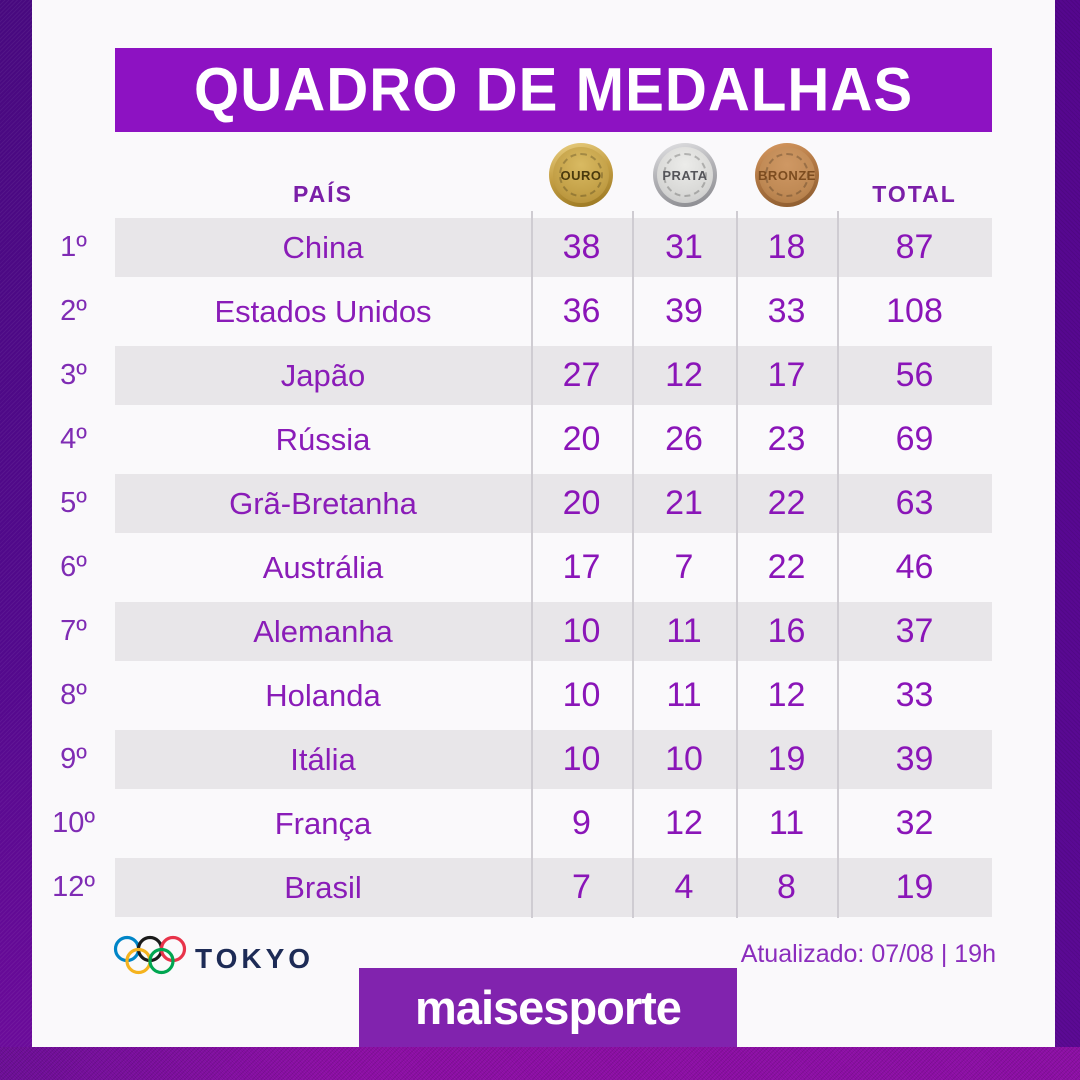 The image size is (1080, 1080). I want to click on total-count: 46, so click(914, 567).